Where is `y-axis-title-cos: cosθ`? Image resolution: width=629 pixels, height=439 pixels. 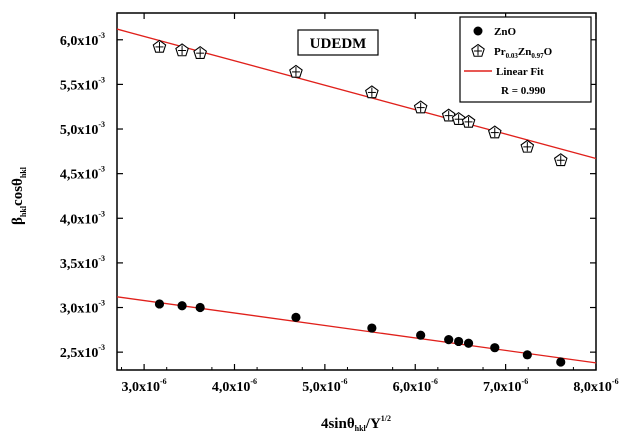
y-axis-title-cos: cosθ is located at coordinates (18, 192).